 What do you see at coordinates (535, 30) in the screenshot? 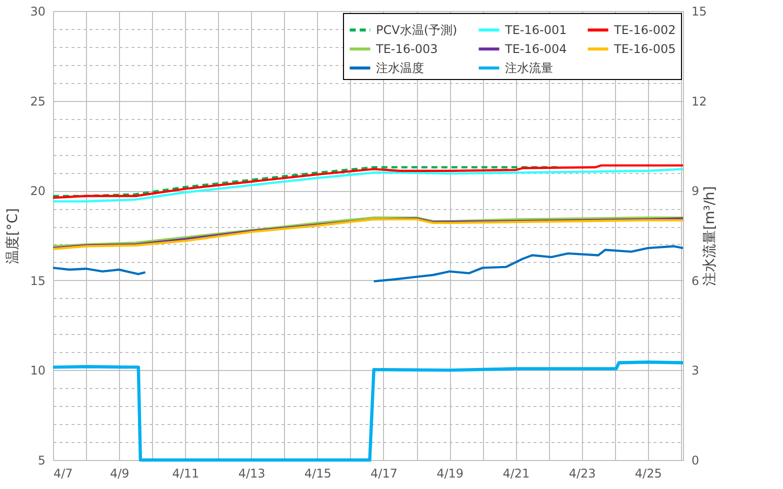
I see `legend-label: TE-16-001` at bounding box center [535, 30].